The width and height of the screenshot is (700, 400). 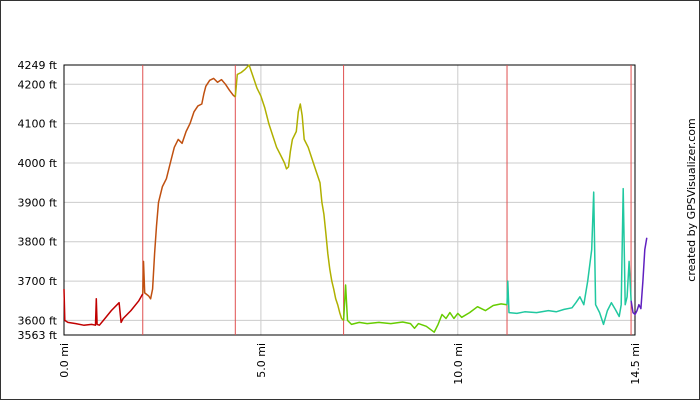 I want to click on credit-text: created by GPSVisualizer.com, so click(x=691, y=199).